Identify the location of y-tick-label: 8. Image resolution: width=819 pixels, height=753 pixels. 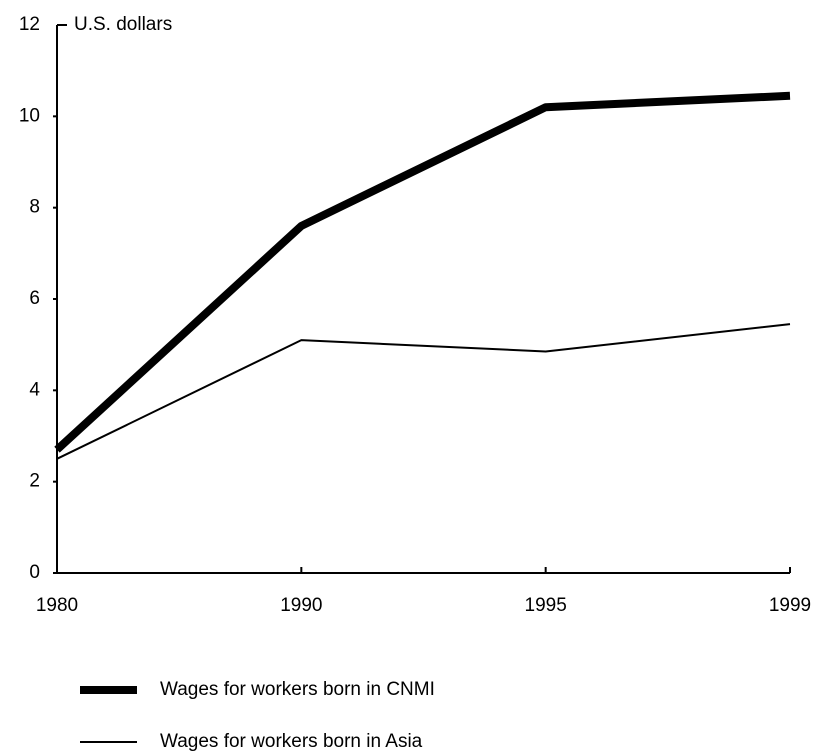
(34, 207).